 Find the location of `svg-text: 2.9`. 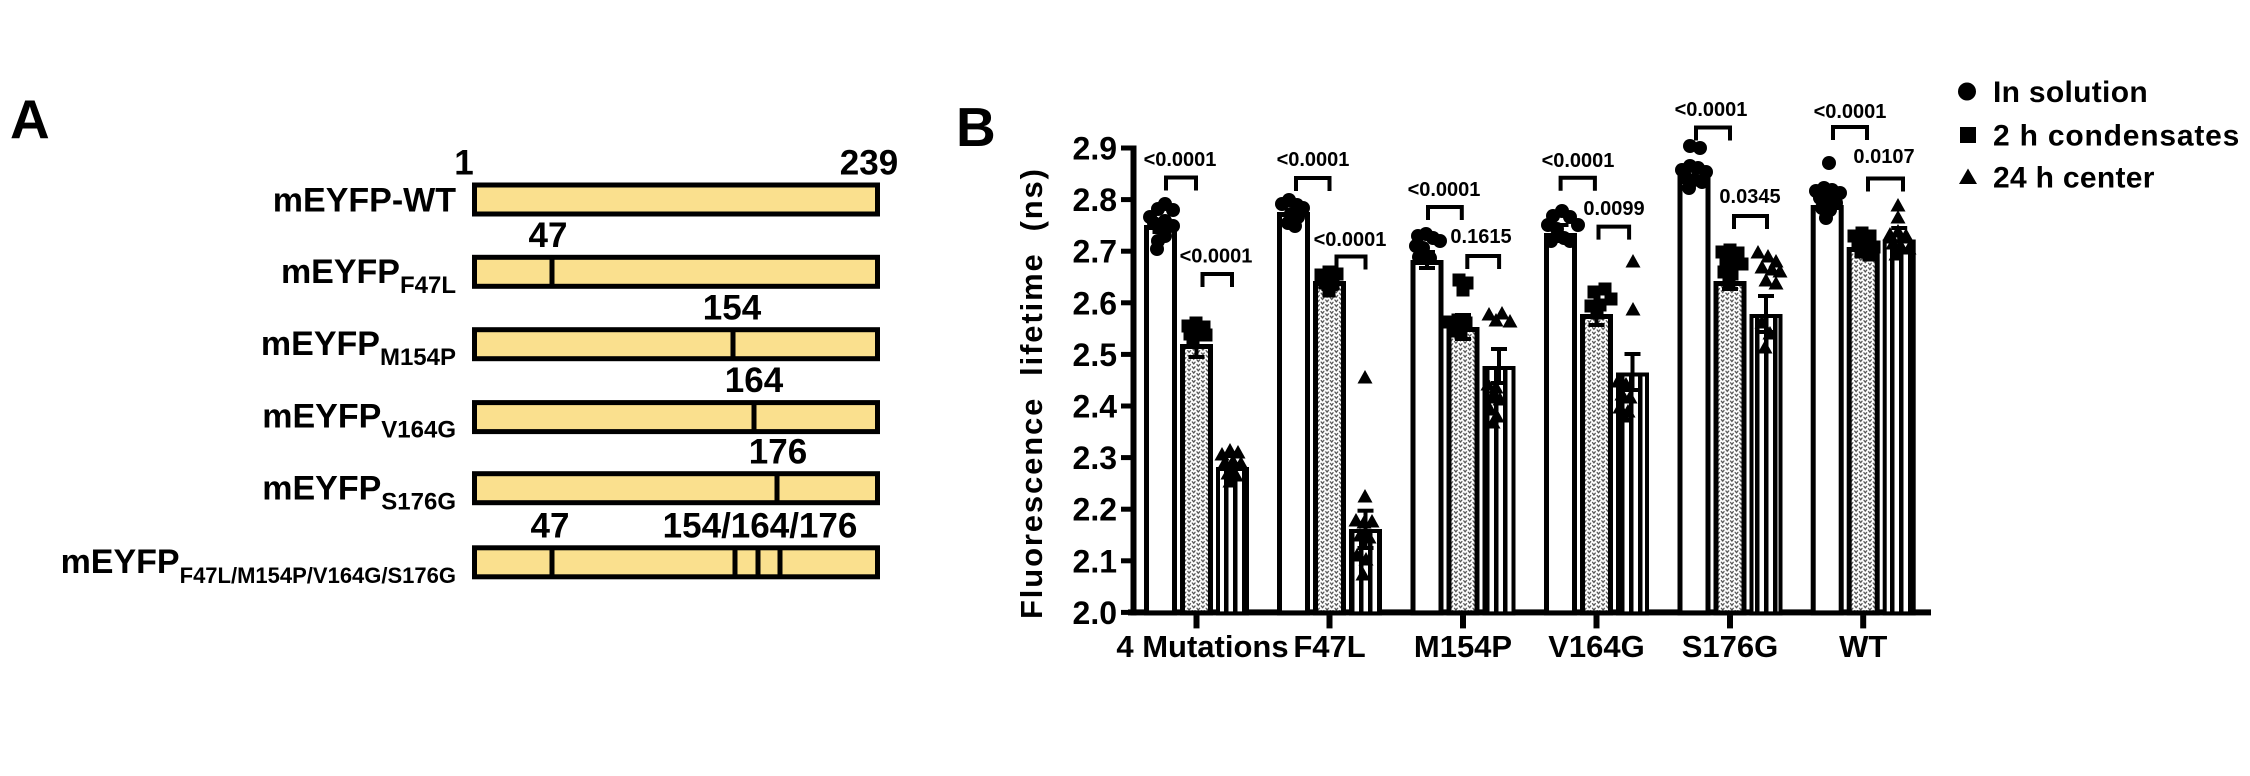

svg-text: 2.9 is located at coordinates (1095, 149).